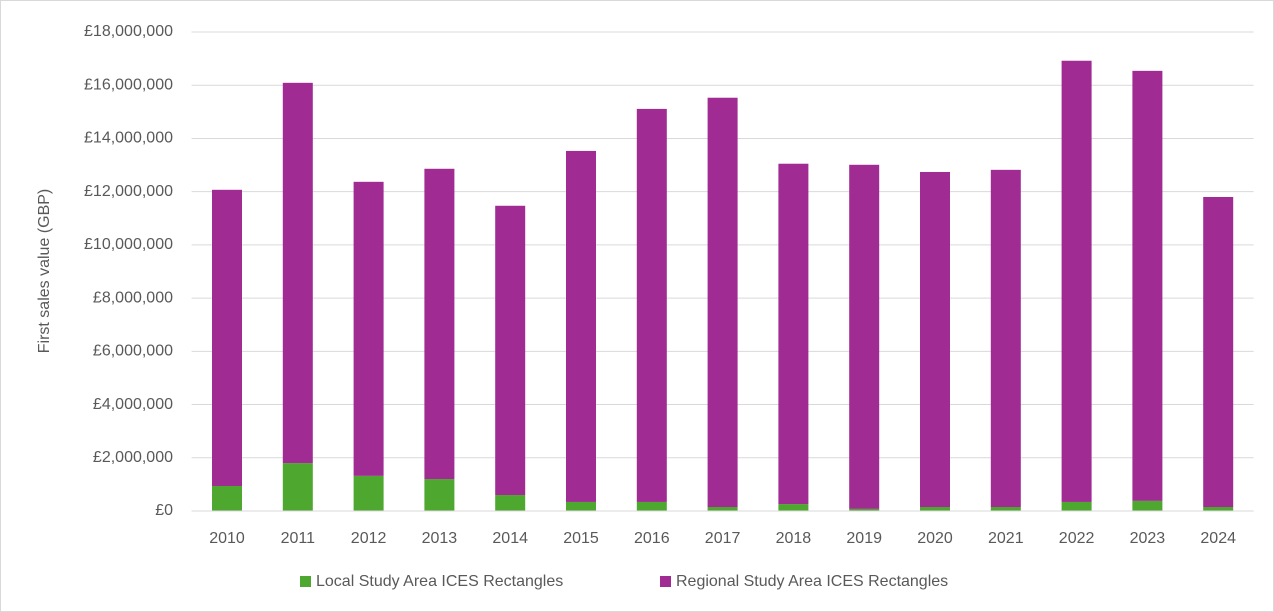  I want to click on y-tick-label: £8,000,000, so click(133, 297).